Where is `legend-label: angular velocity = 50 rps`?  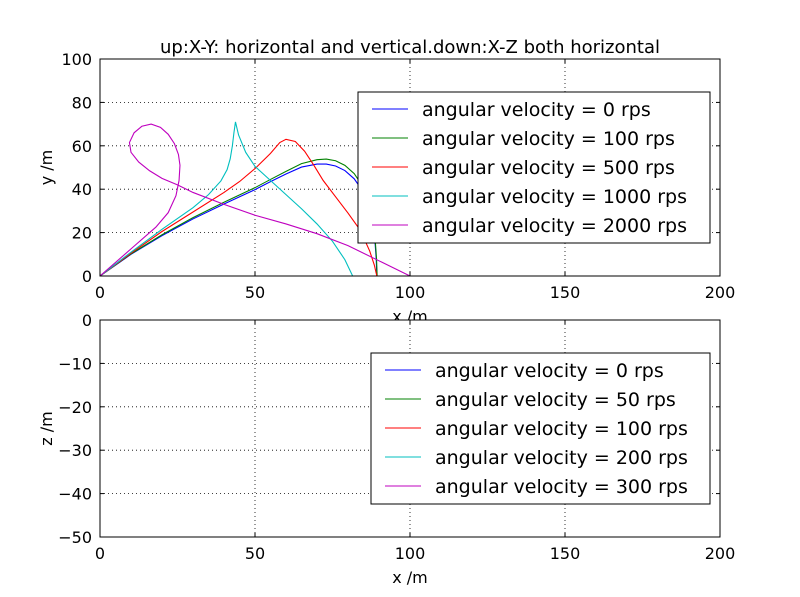 legend-label: angular velocity = 50 rps is located at coordinates (555, 400).